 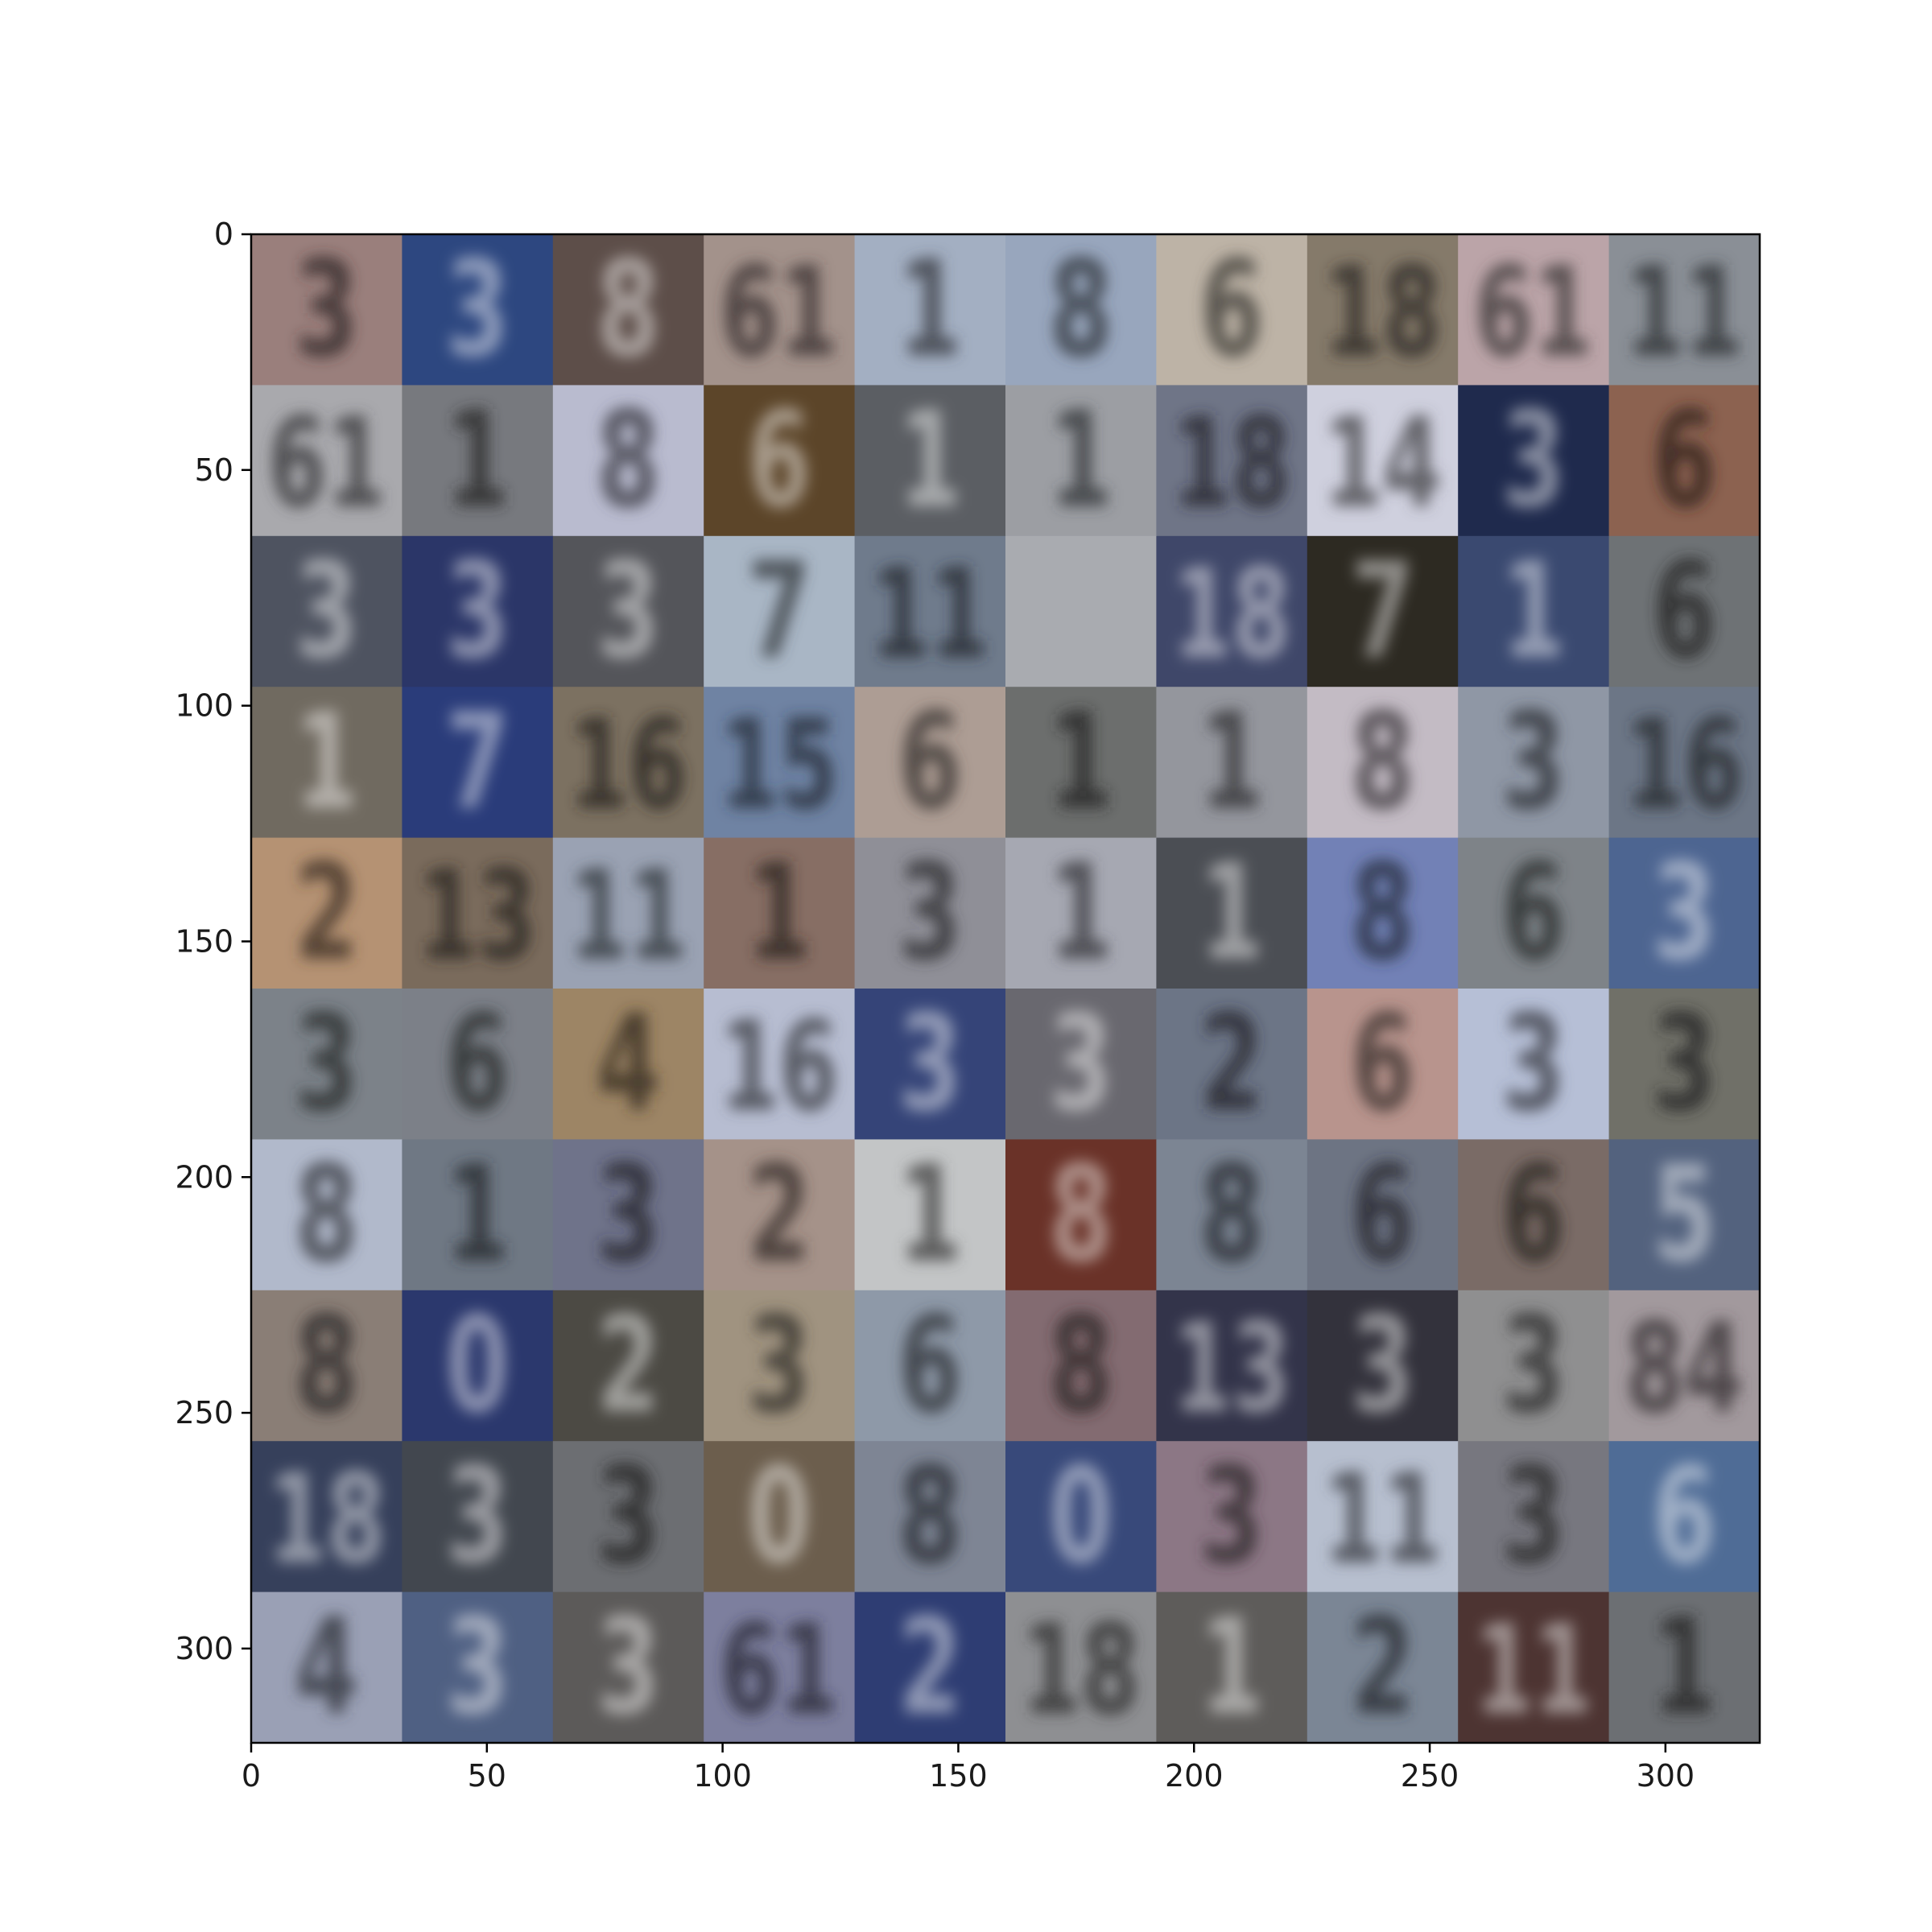 What do you see at coordinates (478, 1516) in the screenshot?
I see `tile-digit-r8-c1: 3` at bounding box center [478, 1516].